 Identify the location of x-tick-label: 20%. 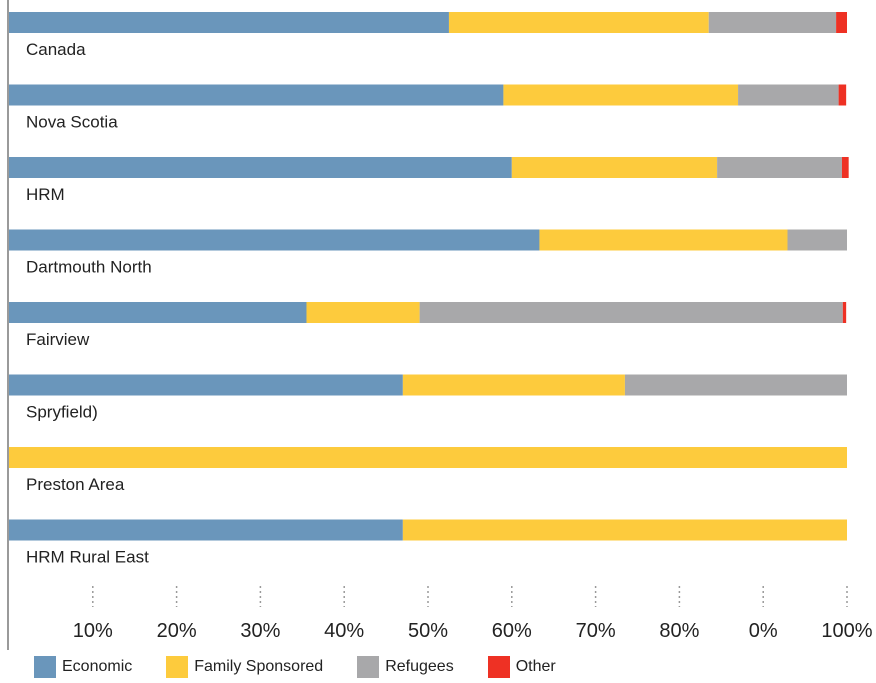
(177, 631).